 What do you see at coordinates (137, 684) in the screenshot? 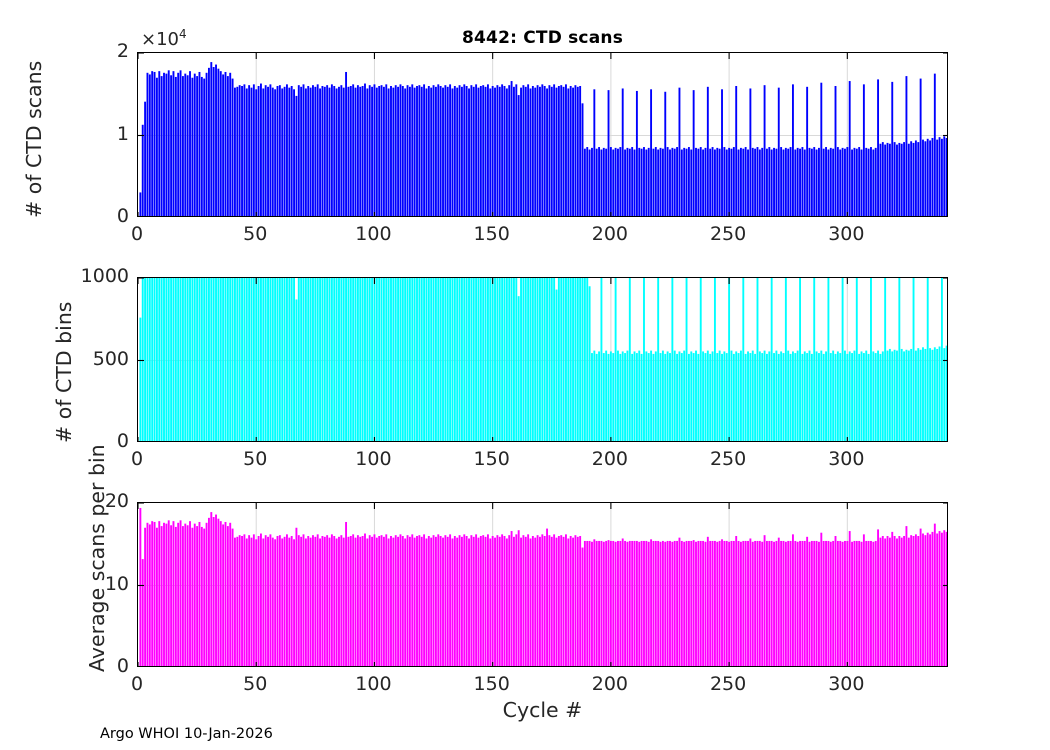
I see `x-tick-label: 0` at bounding box center [137, 684].